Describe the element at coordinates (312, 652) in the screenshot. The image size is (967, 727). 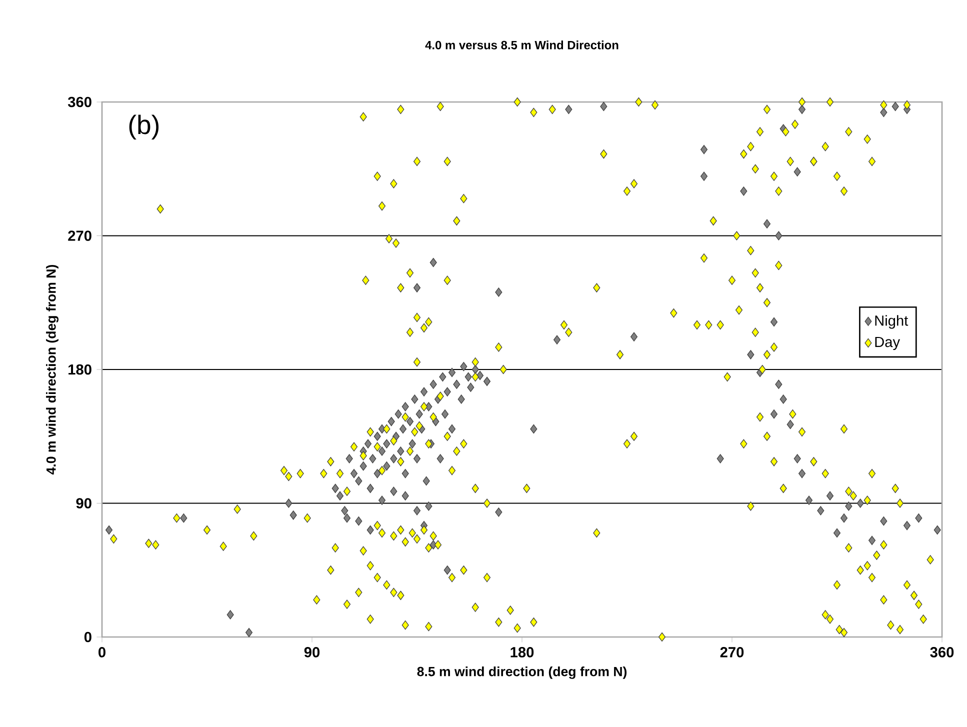
I see `x-tick-label: 90` at that location.